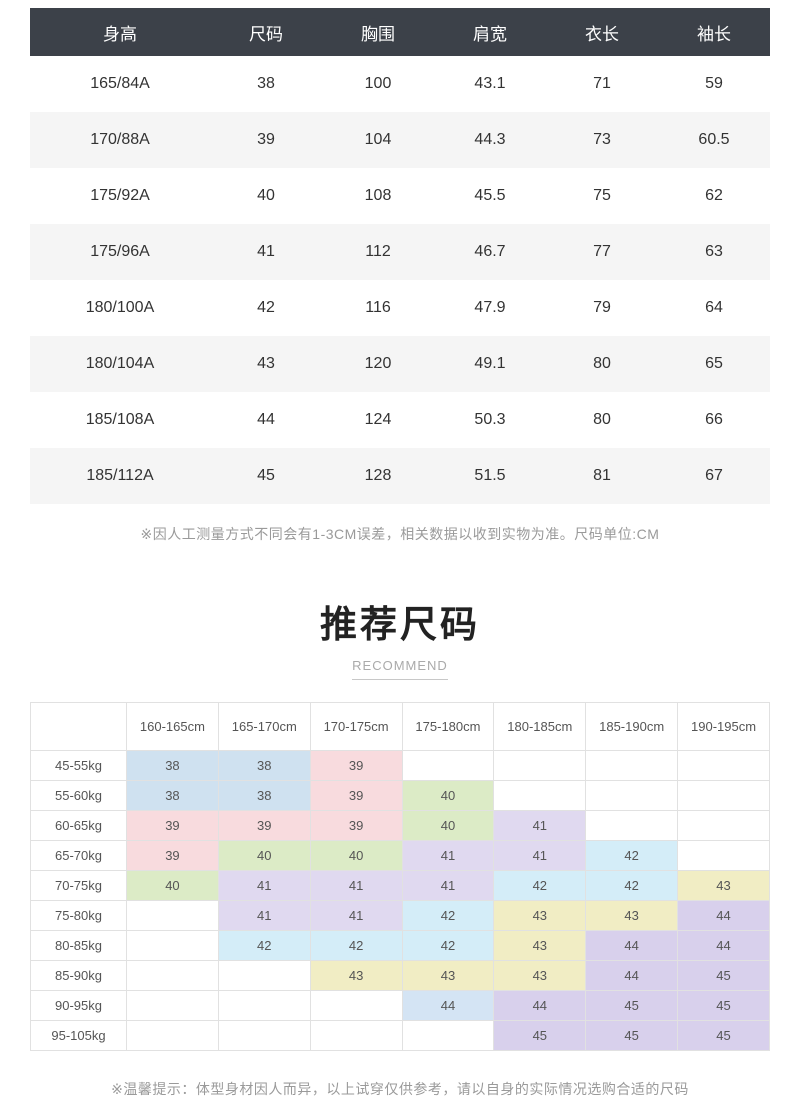 The width and height of the screenshot is (800, 1107). Describe the element at coordinates (490, 364) in the screenshot. I see `size-table-cell: 49.1` at that location.